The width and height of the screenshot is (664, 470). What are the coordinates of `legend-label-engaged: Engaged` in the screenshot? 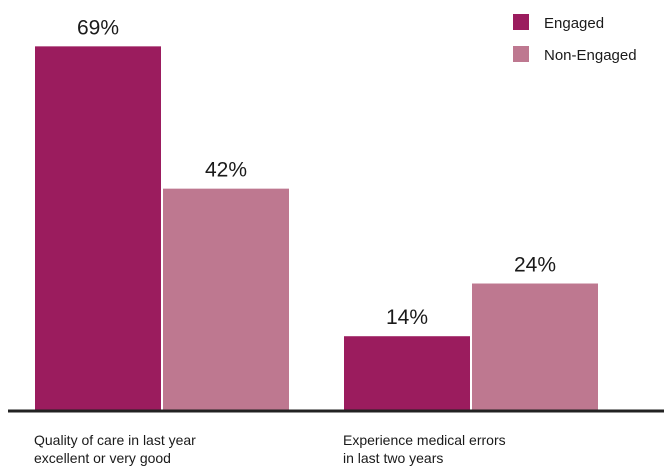 It's located at (574, 23).